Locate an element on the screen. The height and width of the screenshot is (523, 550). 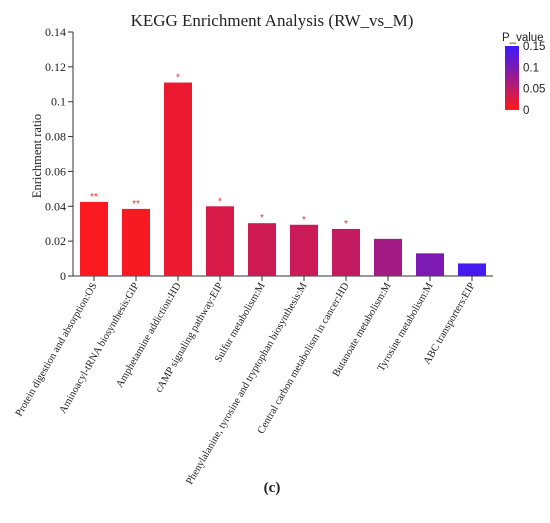
legend-tick-label: 0 is located at coordinates (526, 111).